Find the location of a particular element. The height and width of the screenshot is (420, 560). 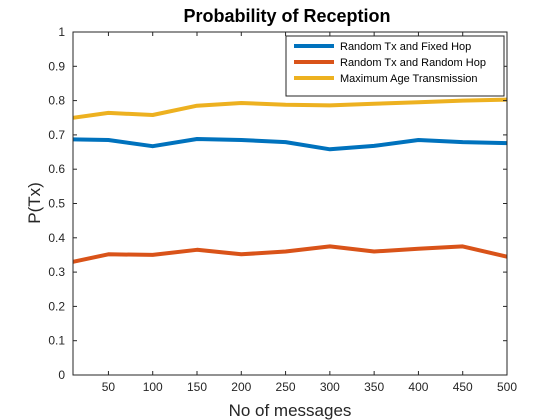

y-tick-label: 0 is located at coordinates (61, 375).